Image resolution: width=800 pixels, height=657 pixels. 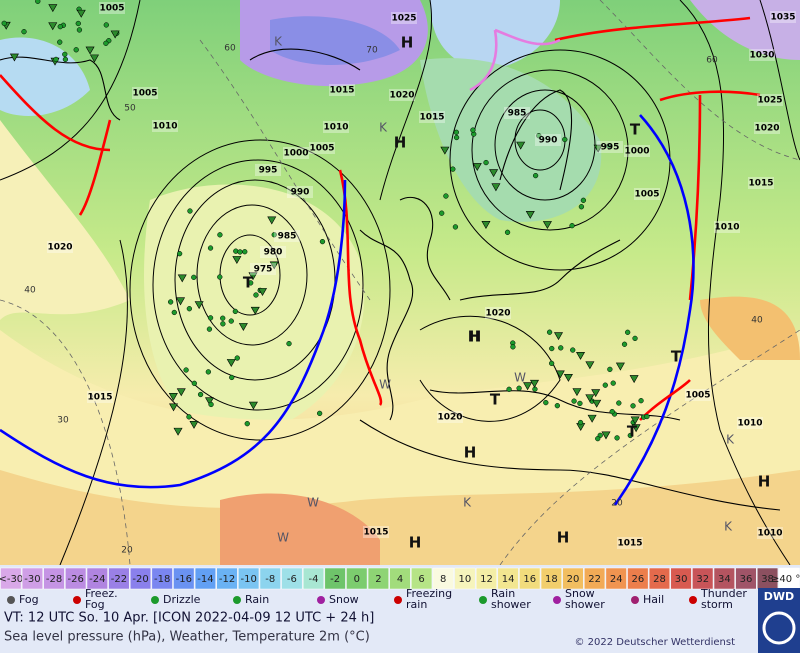 I want to click on pressure-system: K, so click(x=728, y=527).